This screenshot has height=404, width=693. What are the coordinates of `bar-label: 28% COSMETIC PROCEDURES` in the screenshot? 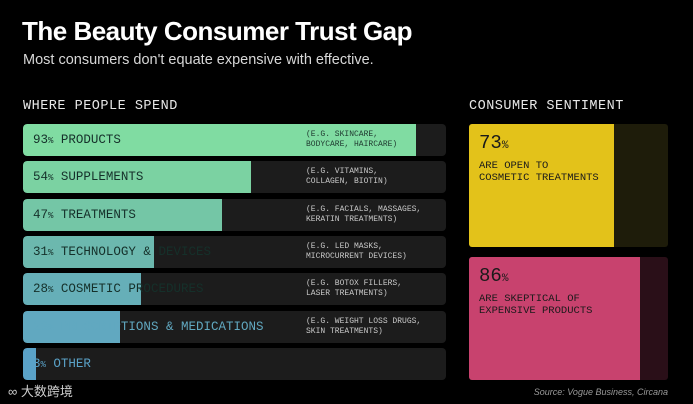 It's located at (118, 289).